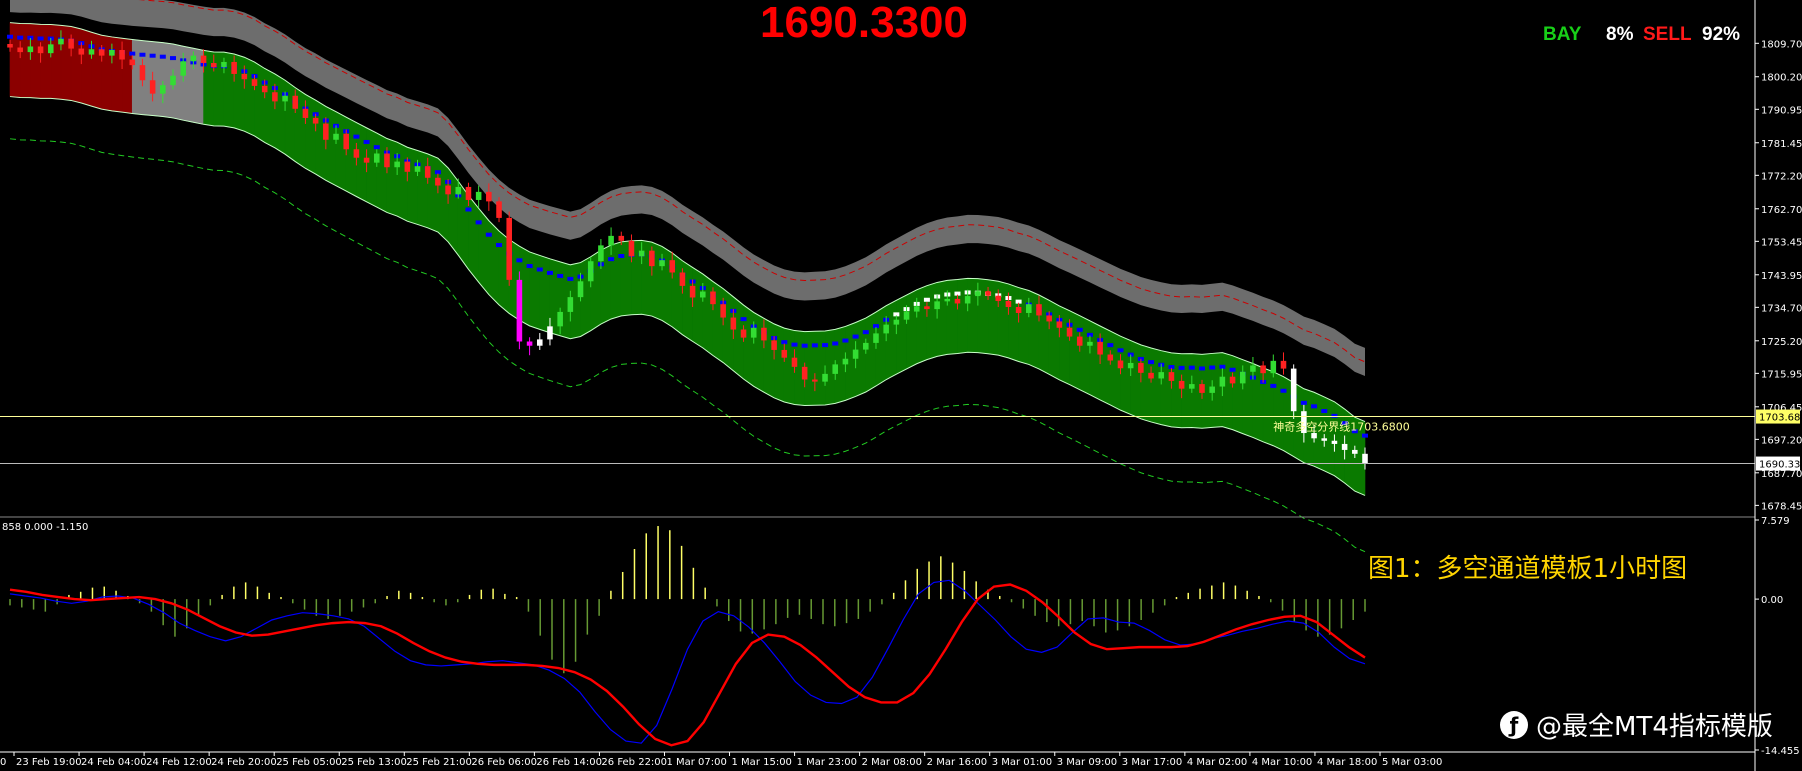  Describe the element at coordinates (1781, 342) in the screenshot. I see `price-tick-label: 1725.20` at that location.